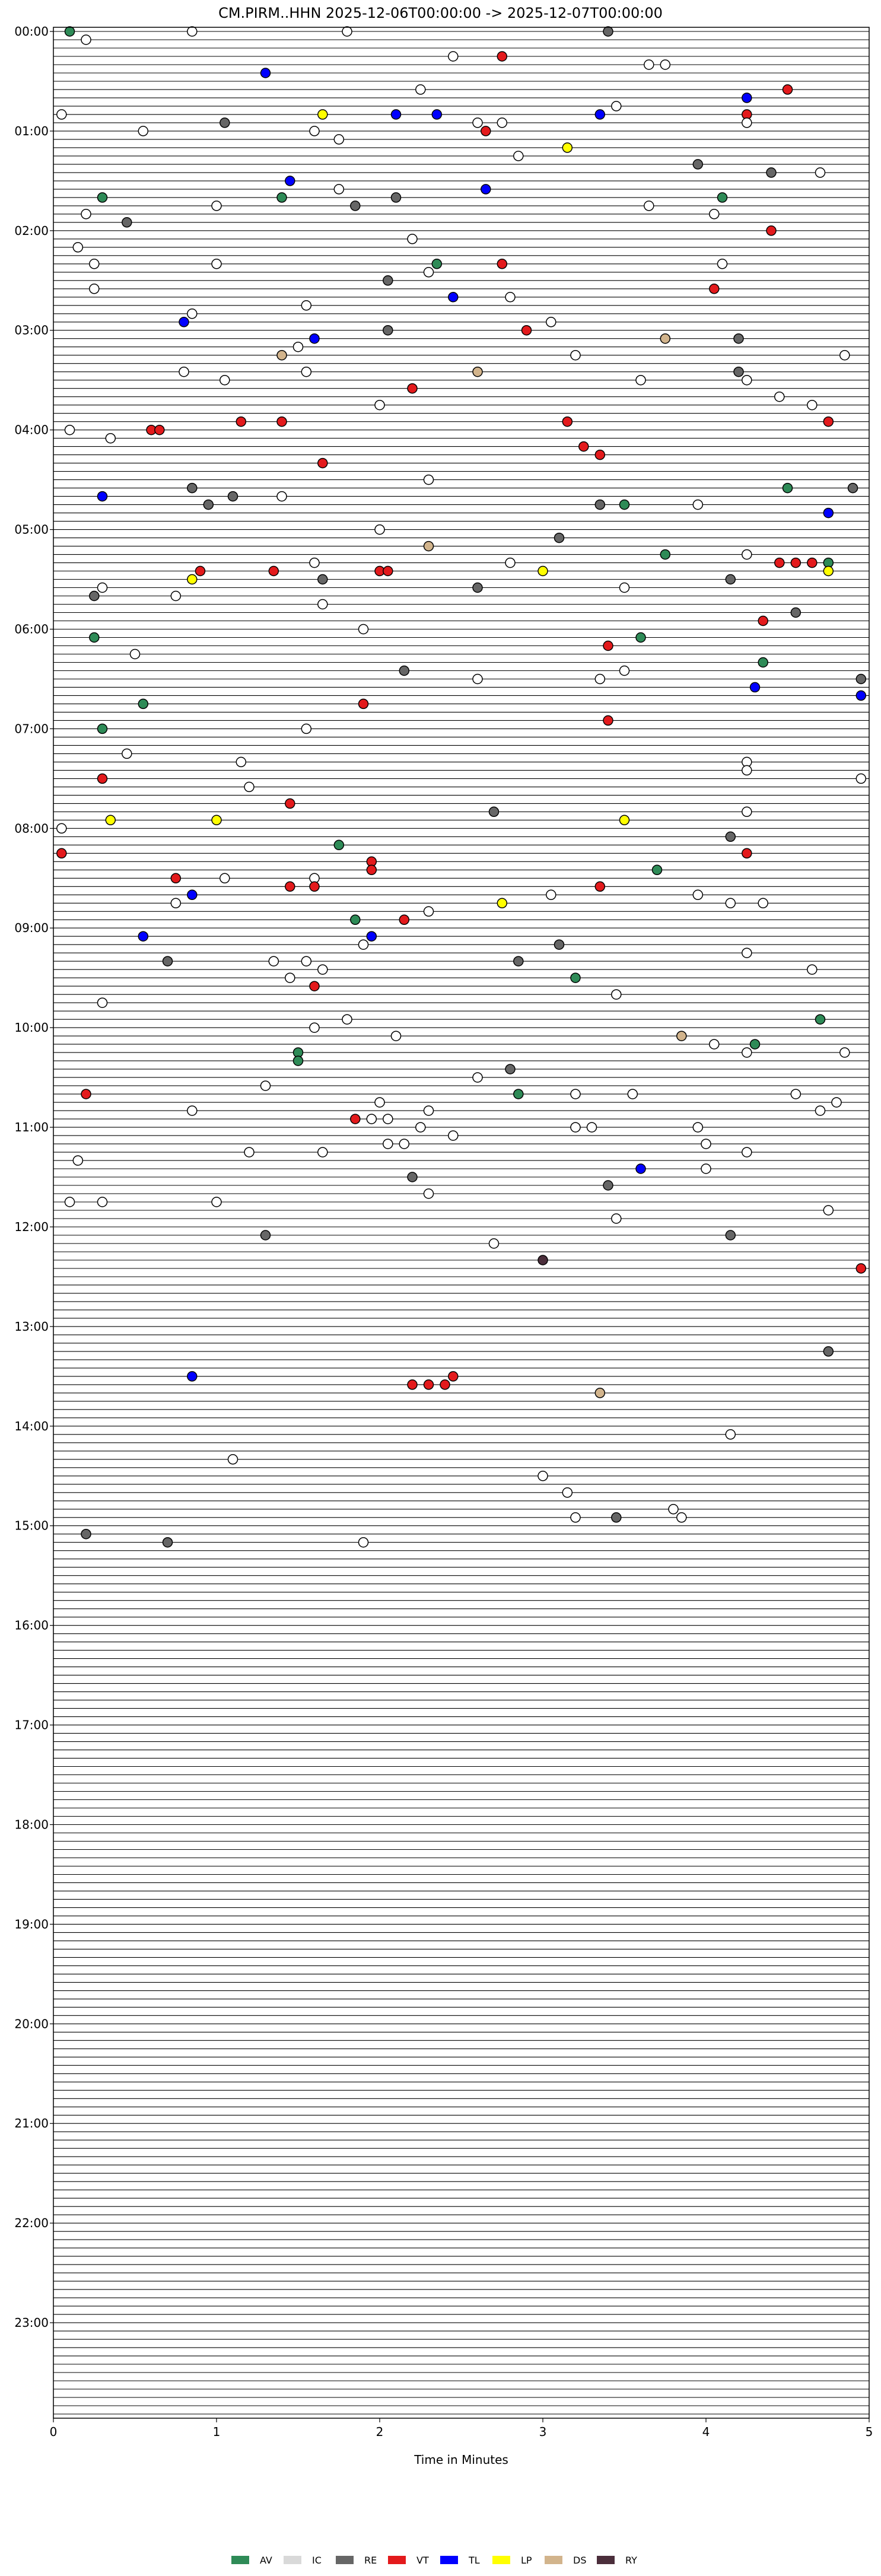 This screenshot has width=881, height=2576. Describe the element at coordinates (526, 2560) in the screenshot. I see `legend-label-lp: LP` at that location.